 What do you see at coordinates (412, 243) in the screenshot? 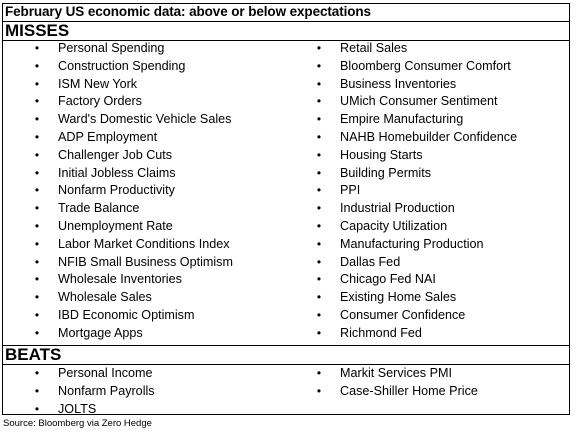
I see `misses-right-item-label: Manufacturing Production` at bounding box center [412, 243].